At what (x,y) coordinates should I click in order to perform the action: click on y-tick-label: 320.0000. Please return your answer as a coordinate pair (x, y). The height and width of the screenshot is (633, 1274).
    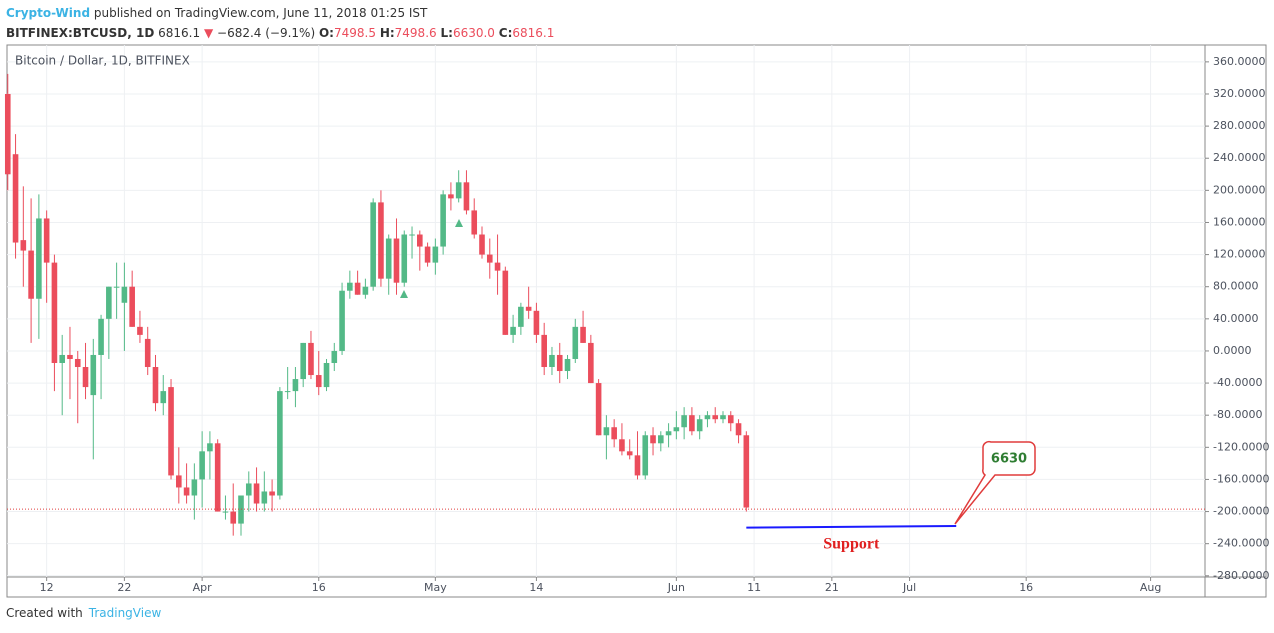
    Looking at the image, I should click on (1239, 93).